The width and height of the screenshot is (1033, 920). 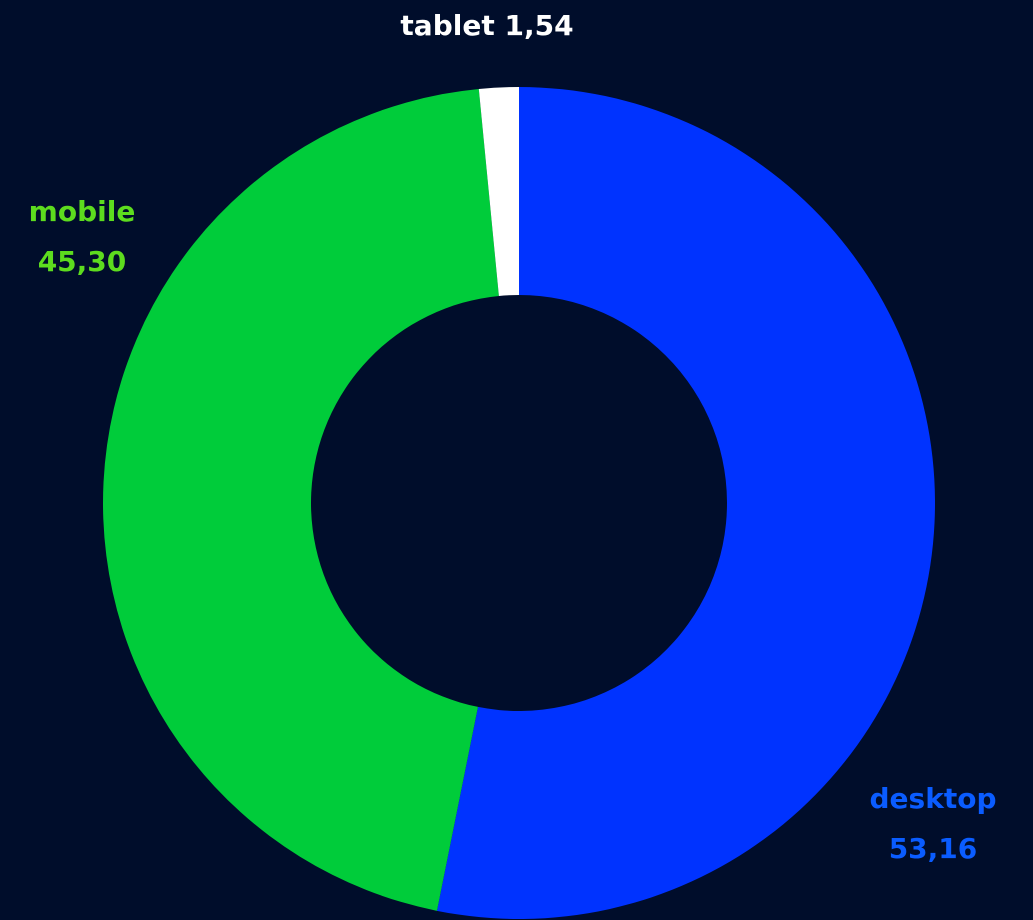 What do you see at coordinates (447, 25) in the screenshot?
I see `slice-category: tablet` at bounding box center [447, 25].